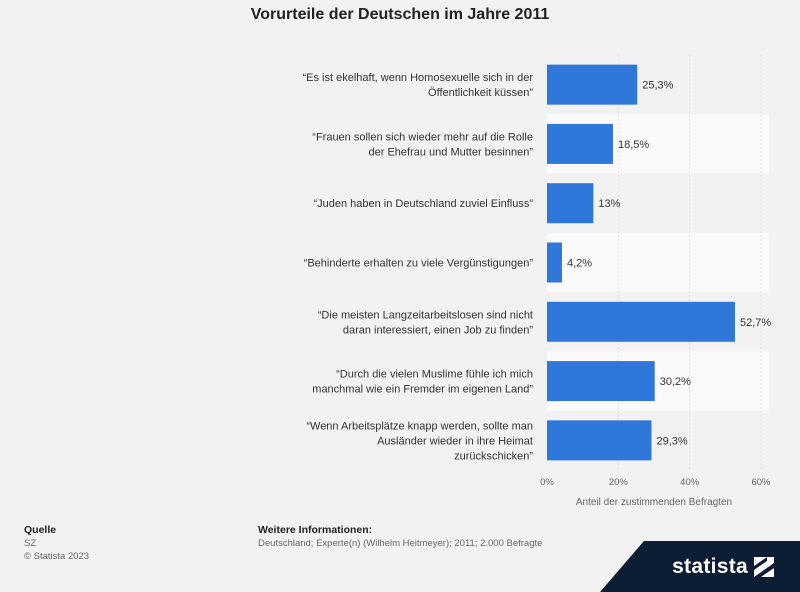 The width and height of the screenshot is (800, 592). What do you see at coordinates (654, 502) in the screenshot?
I see `x-axis-label: Anteil der zustimmenden Befragten` at bounding box center [654, 502].